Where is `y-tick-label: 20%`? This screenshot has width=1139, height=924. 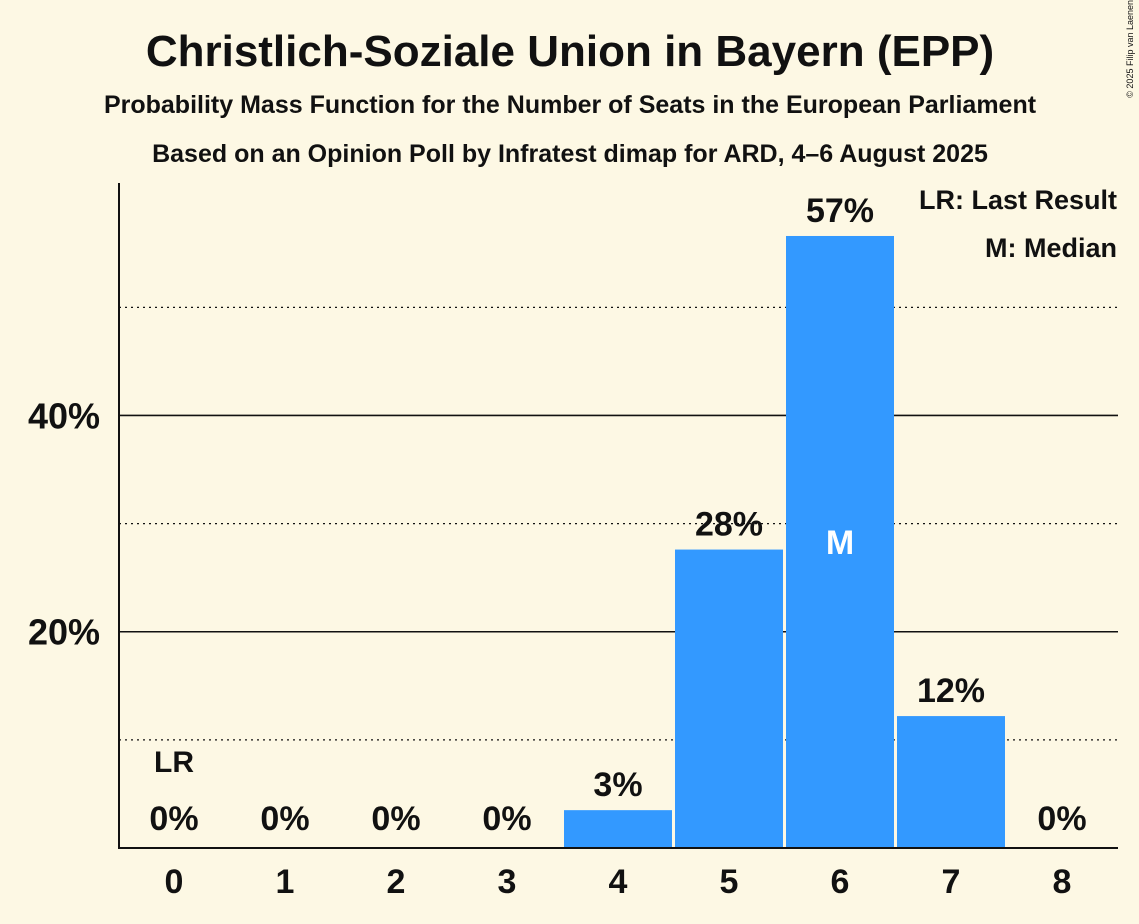
y-tick-label: 20% is located at coordinates (64, 632).